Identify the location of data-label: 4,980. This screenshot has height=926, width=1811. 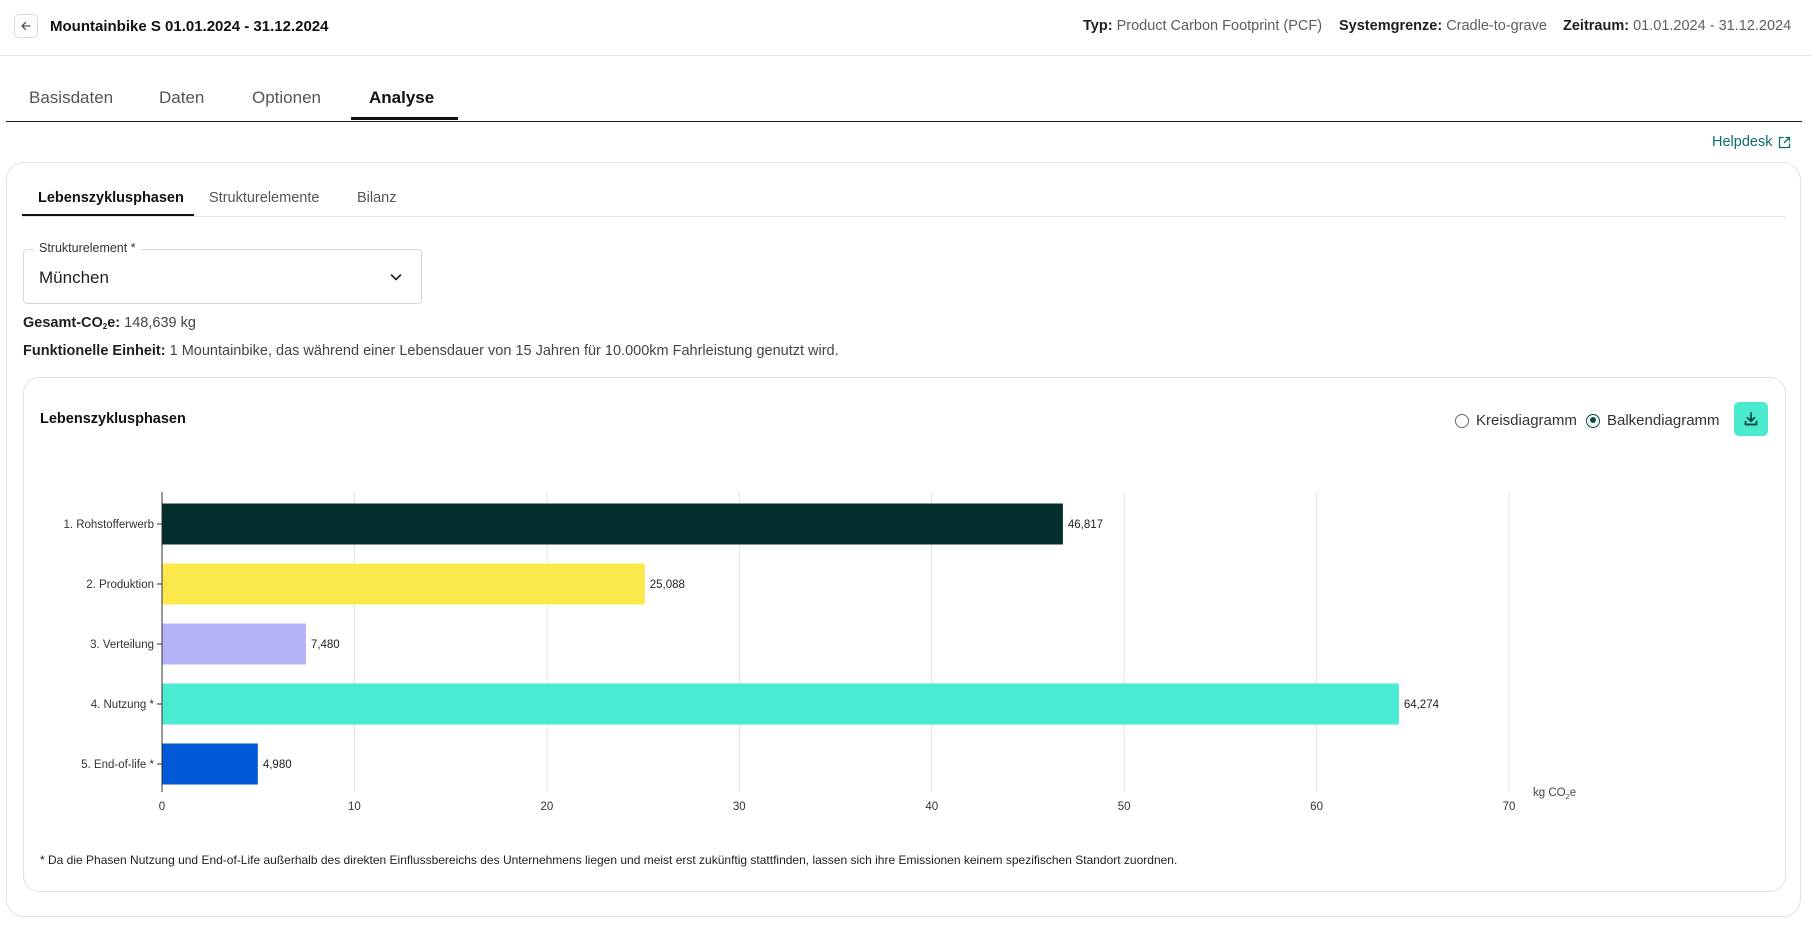
(277, 765).